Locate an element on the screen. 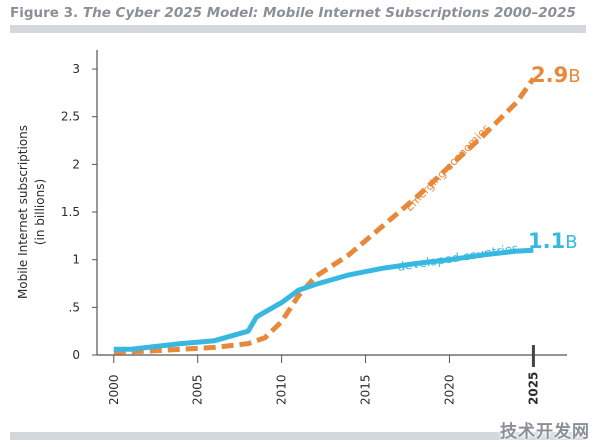 The width and height of the screenshot is (596, 447). x-tick-label: 2020 is located at coordinates (450, 389).